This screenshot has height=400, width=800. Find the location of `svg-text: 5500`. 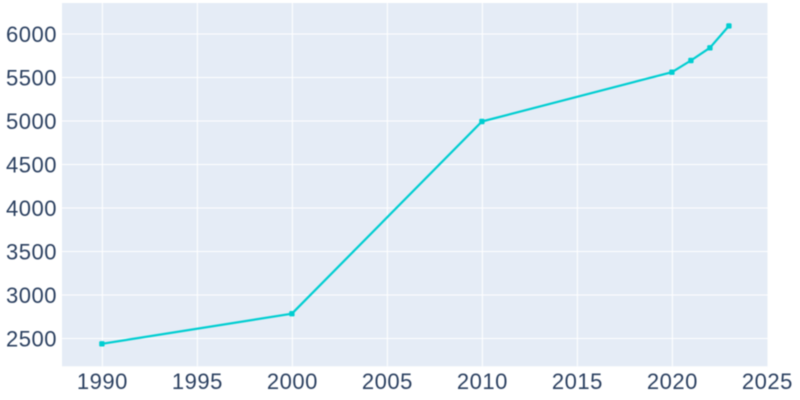

svg-text: 5500 is located at coordinates (31, 77).